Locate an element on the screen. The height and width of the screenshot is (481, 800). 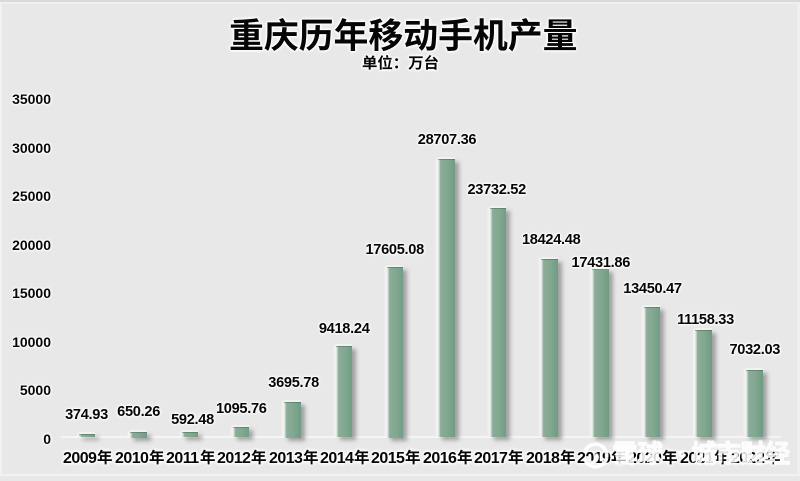
svg-text: 2015 is located at coordinates (388, 458).